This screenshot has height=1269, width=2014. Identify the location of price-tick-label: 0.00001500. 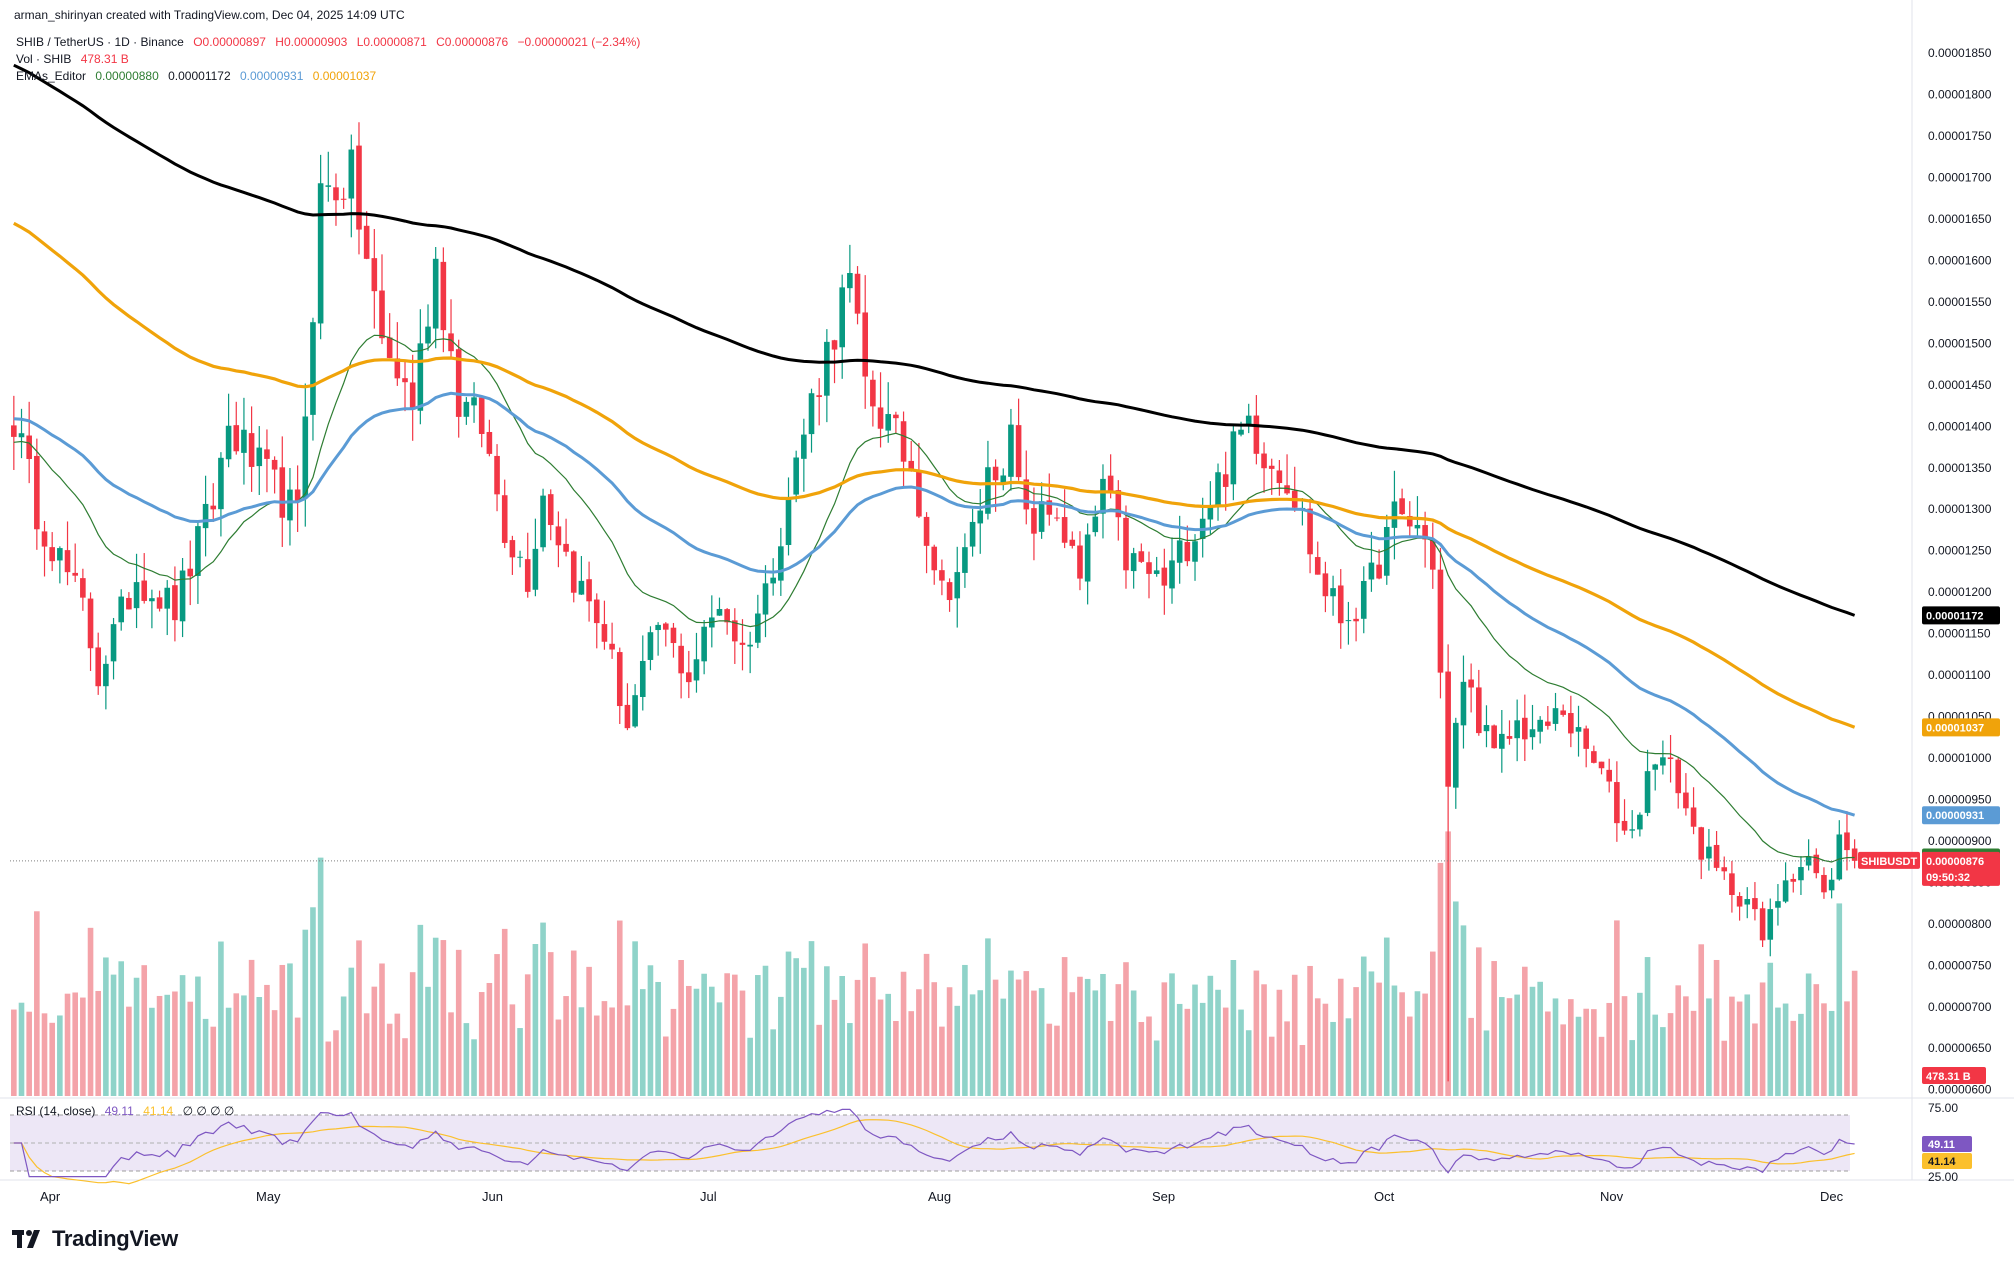
(1960, 343).